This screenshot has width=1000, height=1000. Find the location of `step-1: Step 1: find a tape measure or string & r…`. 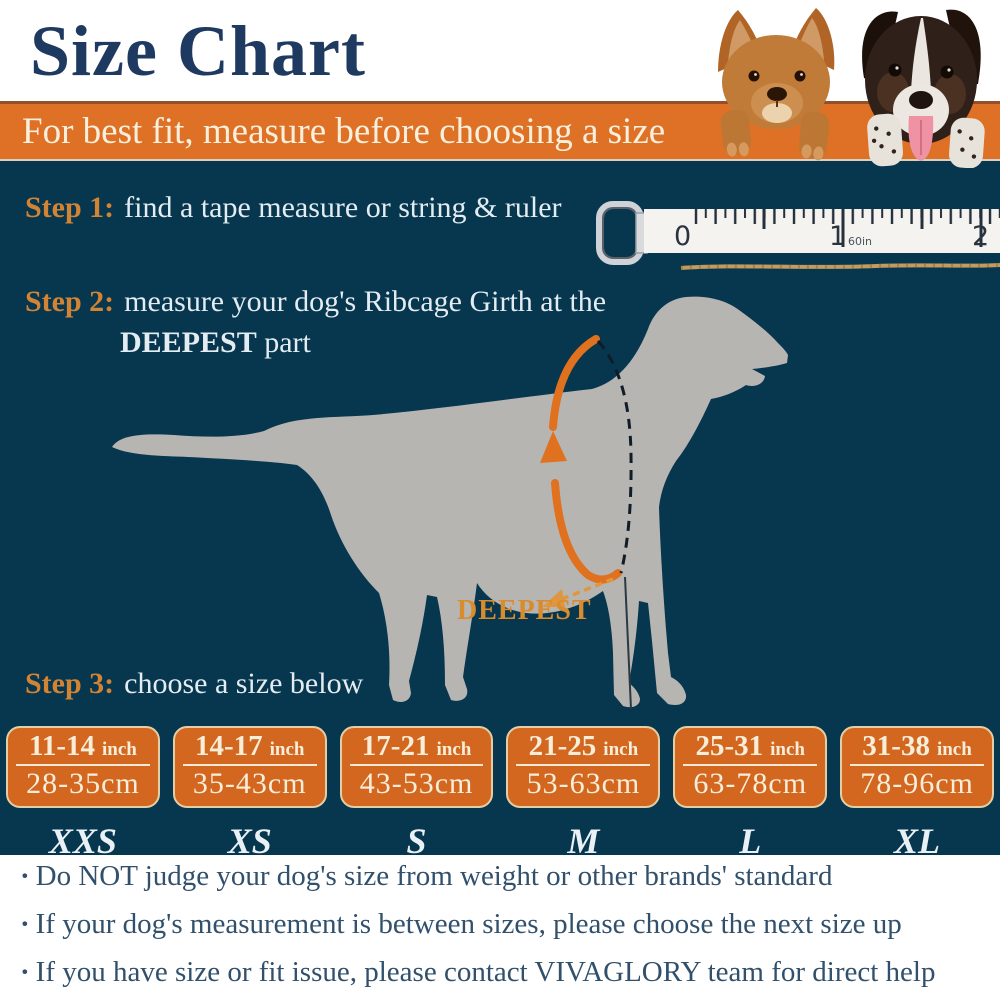

step-1: Step 1: find a tape measure or string & r… is located at coordinates (293, 208).